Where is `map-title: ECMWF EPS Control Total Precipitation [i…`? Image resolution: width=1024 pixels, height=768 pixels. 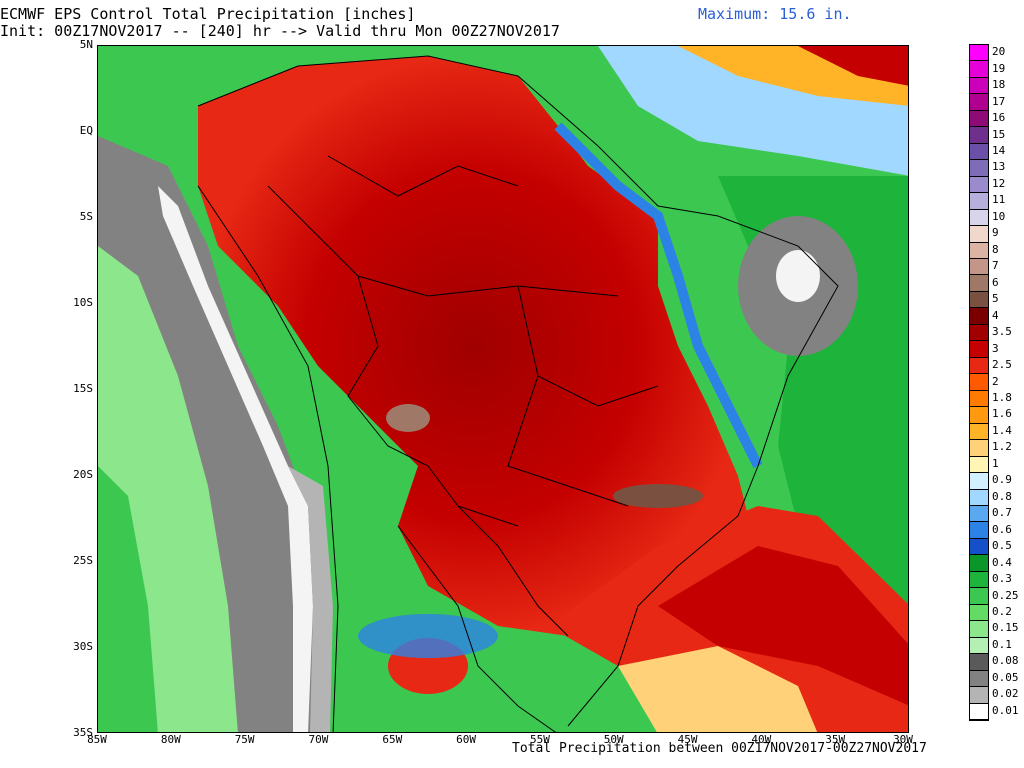 map-title: ECMWF EPS Control Total Precipitation [i… is located at coordinates (208, 14).